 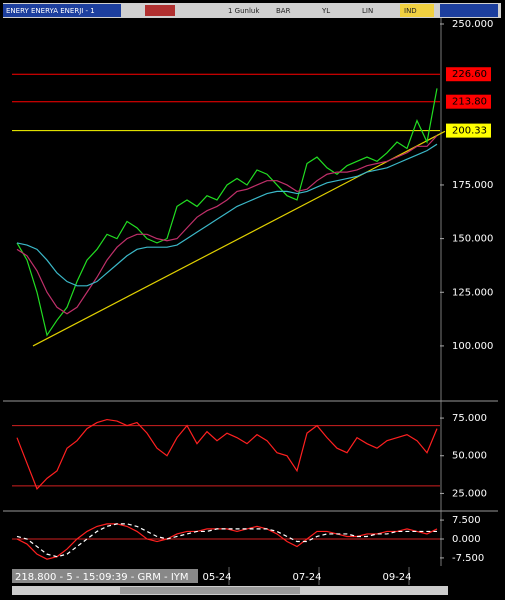 I want to click on y-tick-label: 50.000, so click(x=469, y=456).